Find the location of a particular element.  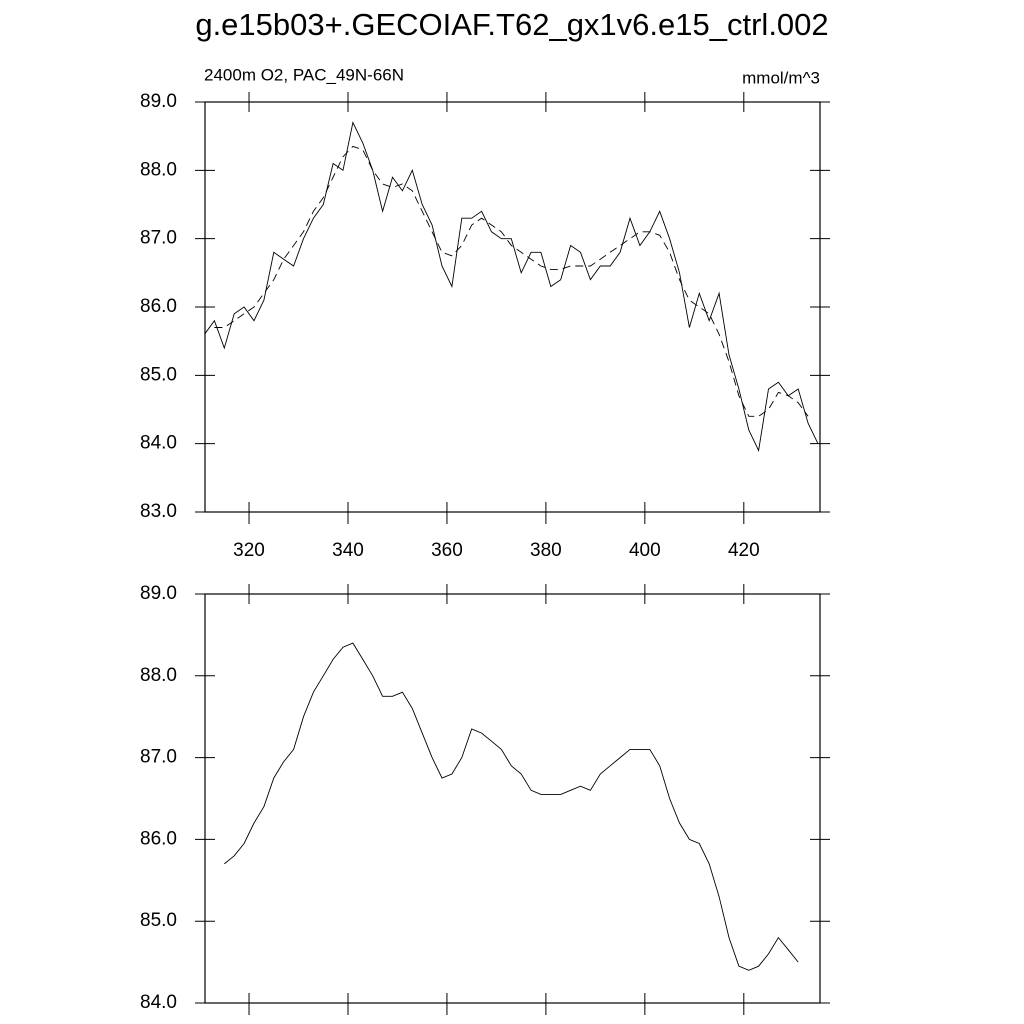

chart-title: g.e15b03+.GECOIAF.T62_gx1v6.e15_ctrl.002 is located at coordinates (511, 24).